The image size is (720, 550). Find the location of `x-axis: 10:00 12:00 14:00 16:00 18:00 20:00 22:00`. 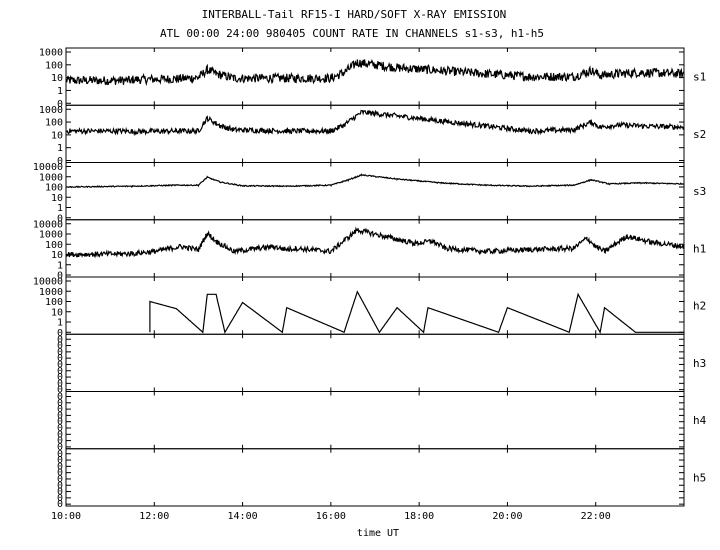

x-axis: 10:00 12:00 14:00 16:00 18:00 20:00 22:00 is located at coordinates (331, 516).